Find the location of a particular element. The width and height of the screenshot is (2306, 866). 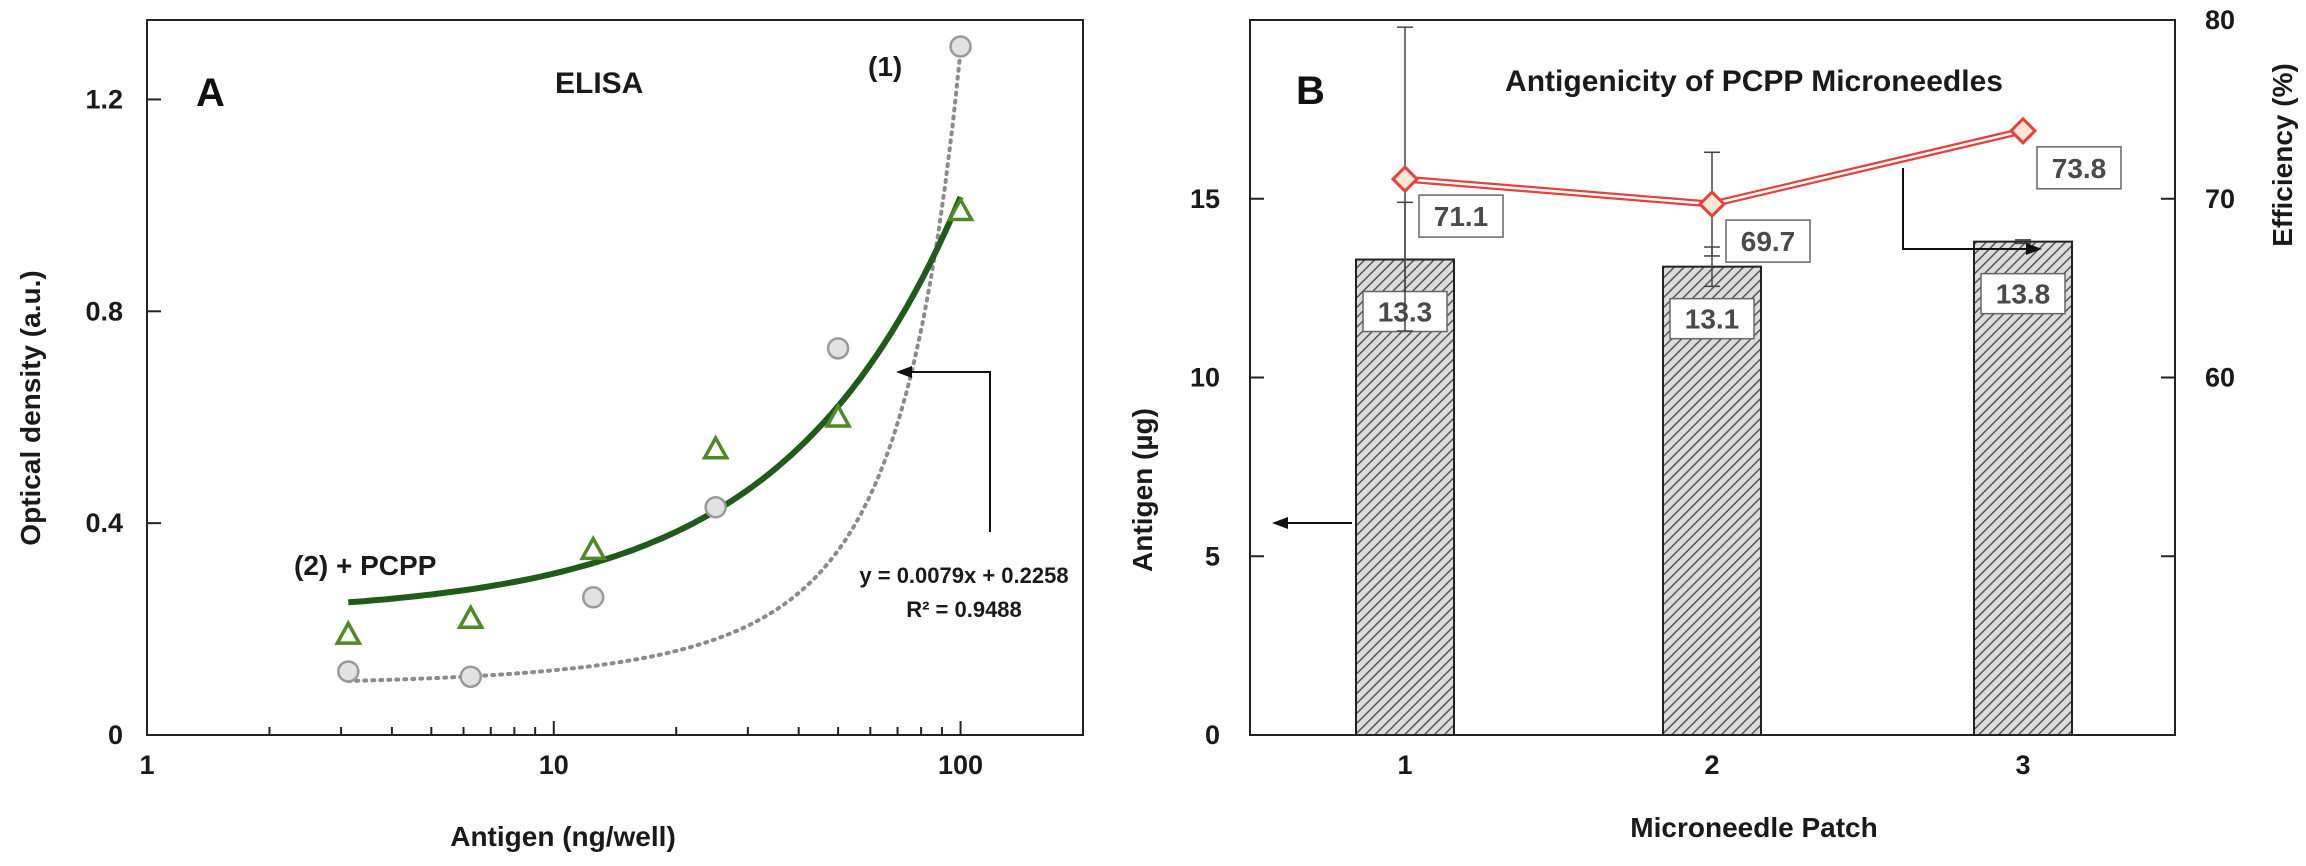

antigen-value-label: 13.8 is located at coordinates (2023, 294).